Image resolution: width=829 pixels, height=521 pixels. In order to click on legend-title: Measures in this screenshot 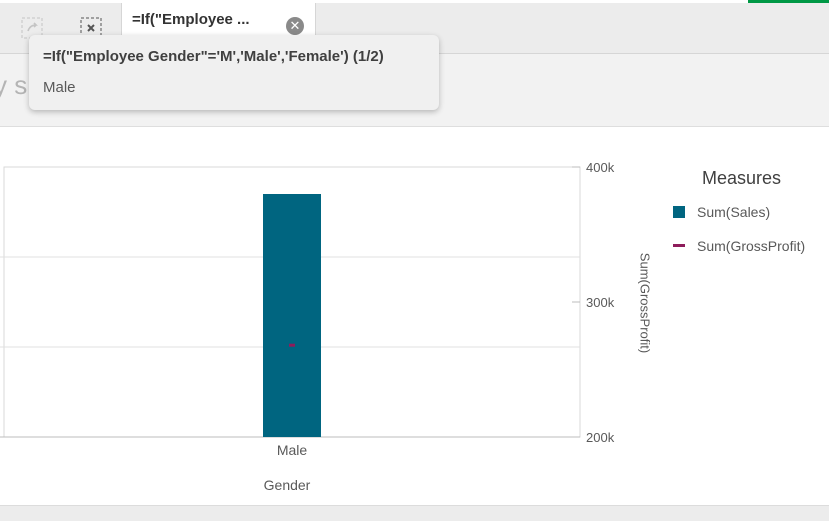, I will do `click(742, 178)`.